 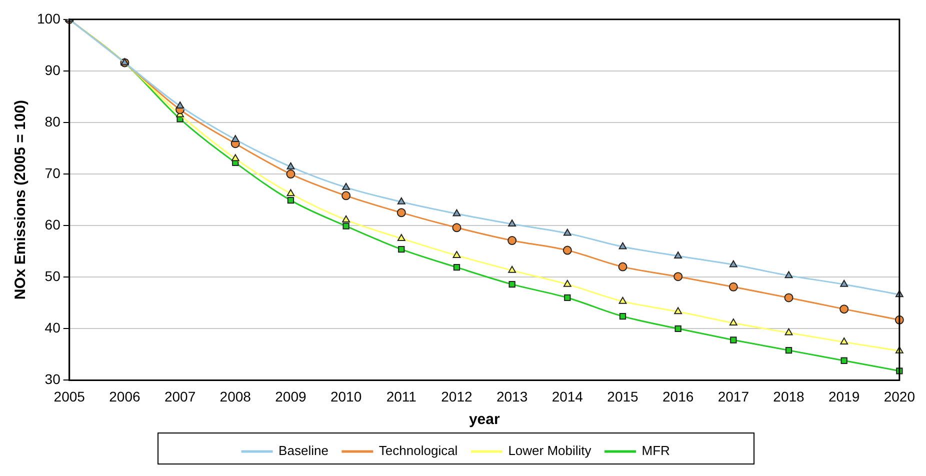 What do you see at coordinates (844, 396) in the screenshot?
I see `x-tick-label: 2019` at bounding box center [844, 396].